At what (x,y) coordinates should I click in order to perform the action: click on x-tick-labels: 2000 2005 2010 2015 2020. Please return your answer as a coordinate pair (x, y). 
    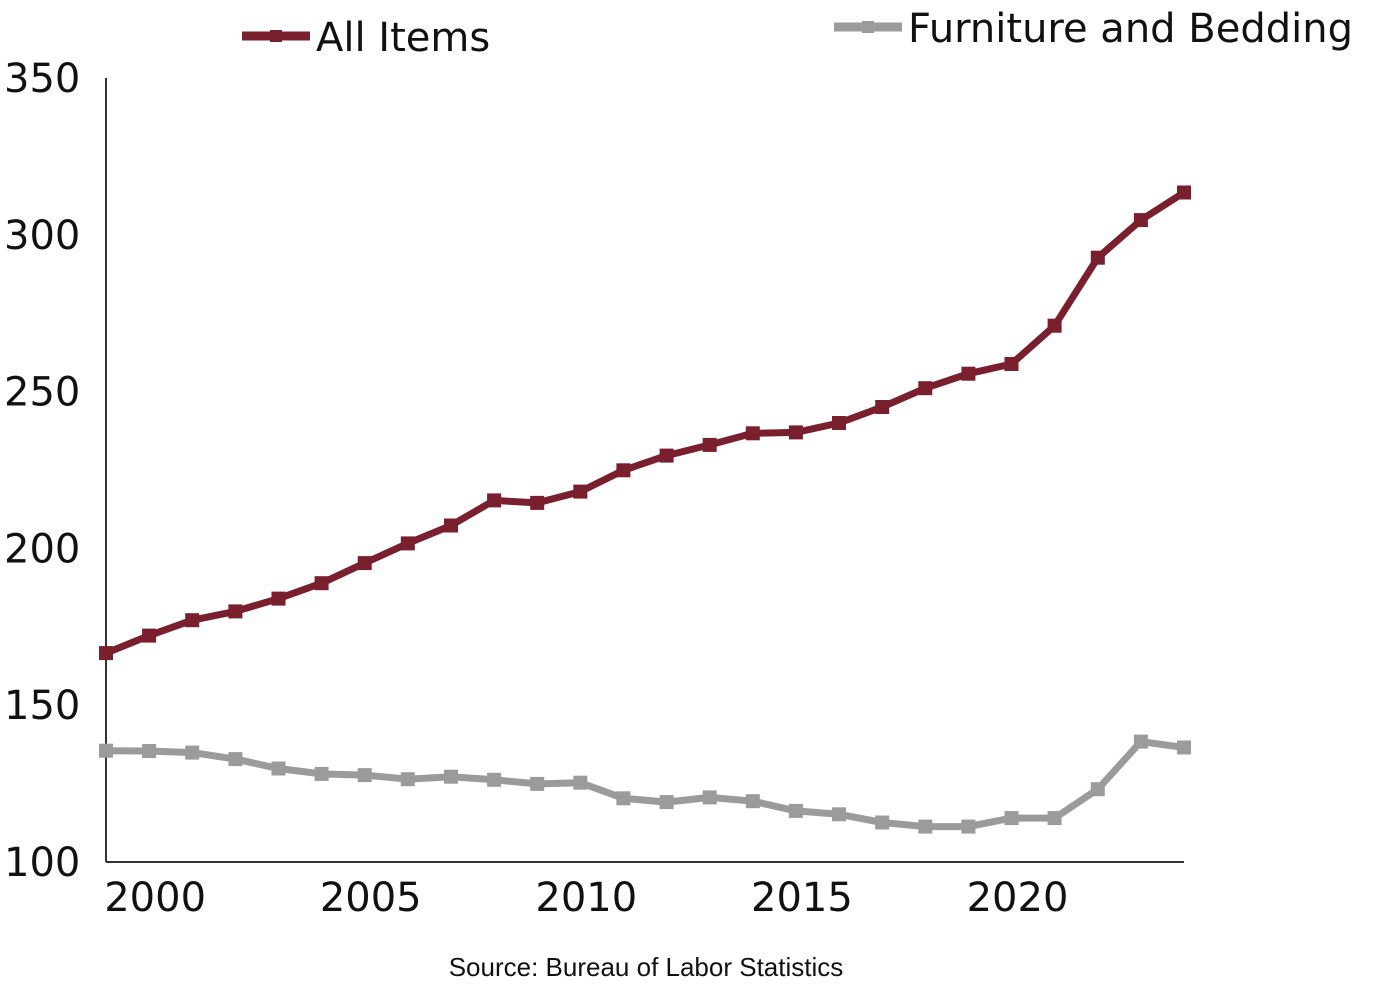
    Looking at the image, I should click on (586, 898).